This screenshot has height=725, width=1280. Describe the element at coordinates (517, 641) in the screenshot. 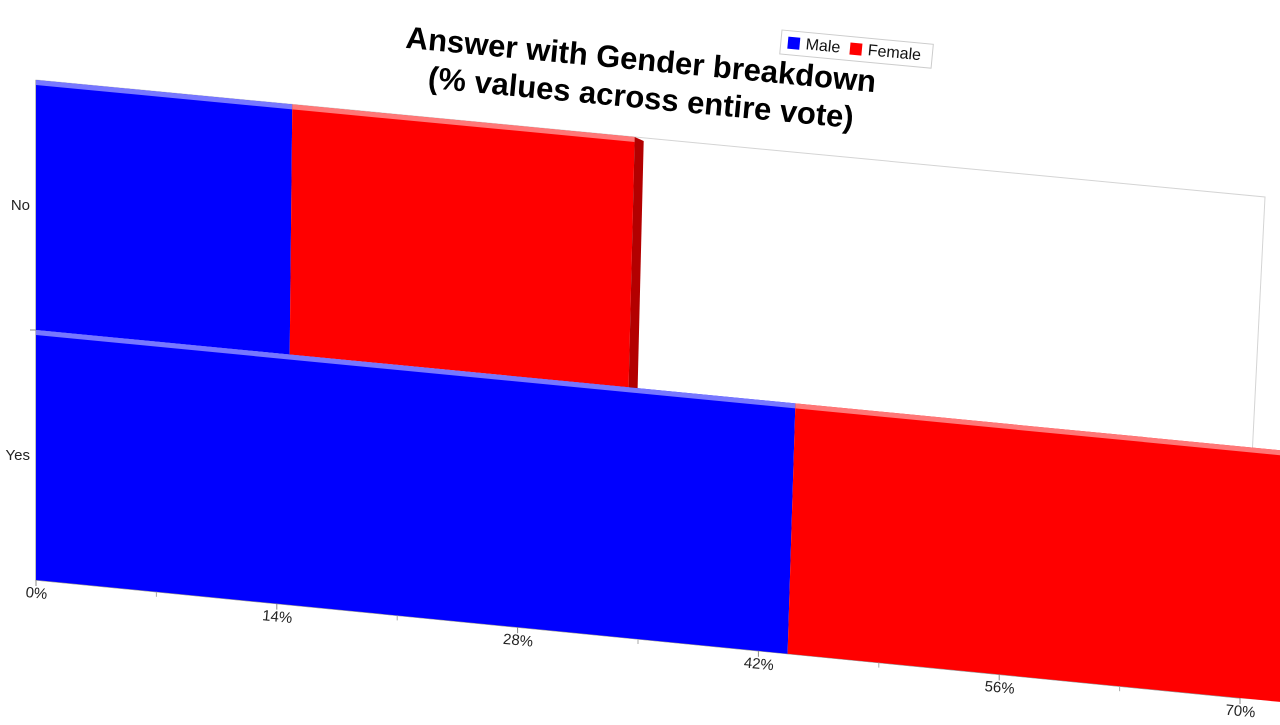

I see `x-tick-label: 28%` at that location.